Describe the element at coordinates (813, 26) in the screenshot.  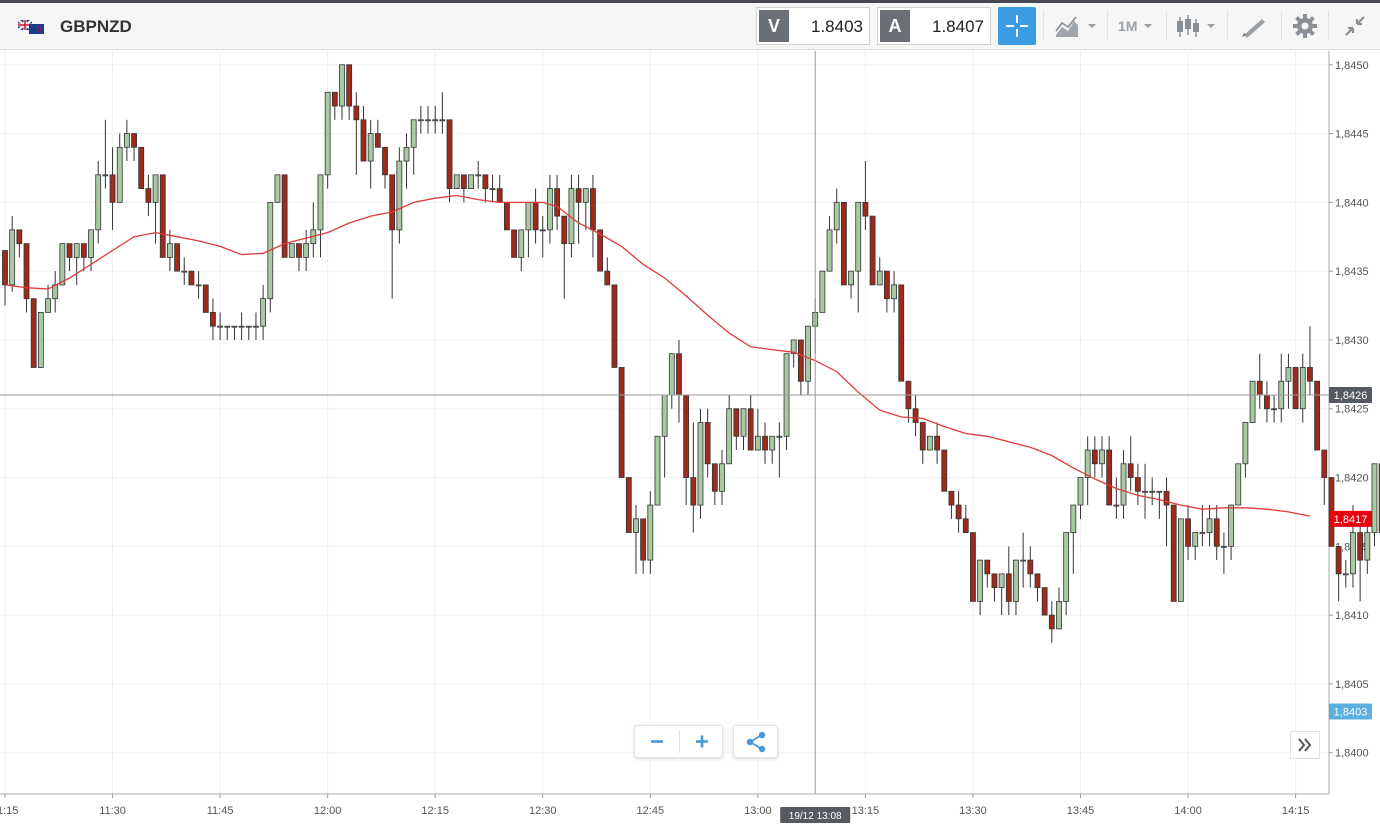
I see `sell-price-box: V 1.8403` at that location.